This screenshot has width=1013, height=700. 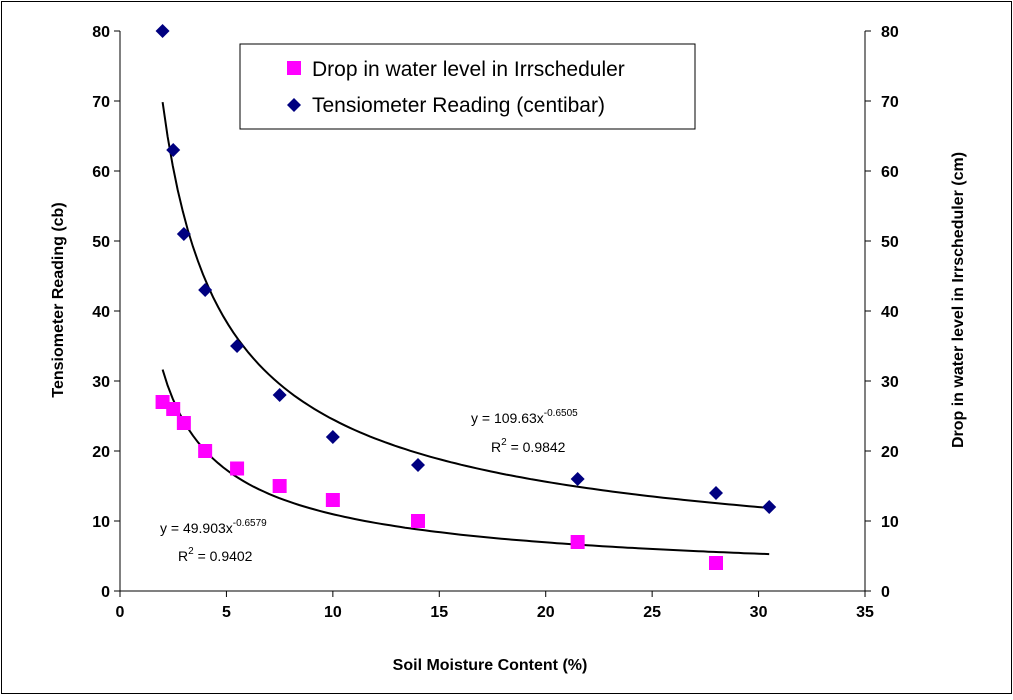 I want to click on x-tick-label: 30, so click(x=759, y=612).